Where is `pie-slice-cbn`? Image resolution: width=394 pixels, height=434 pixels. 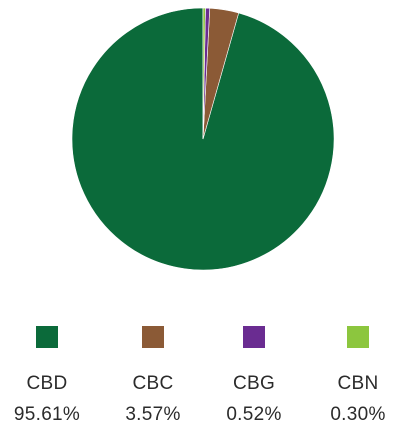
pie-slice-cbn is located at coordinates (204, 73).